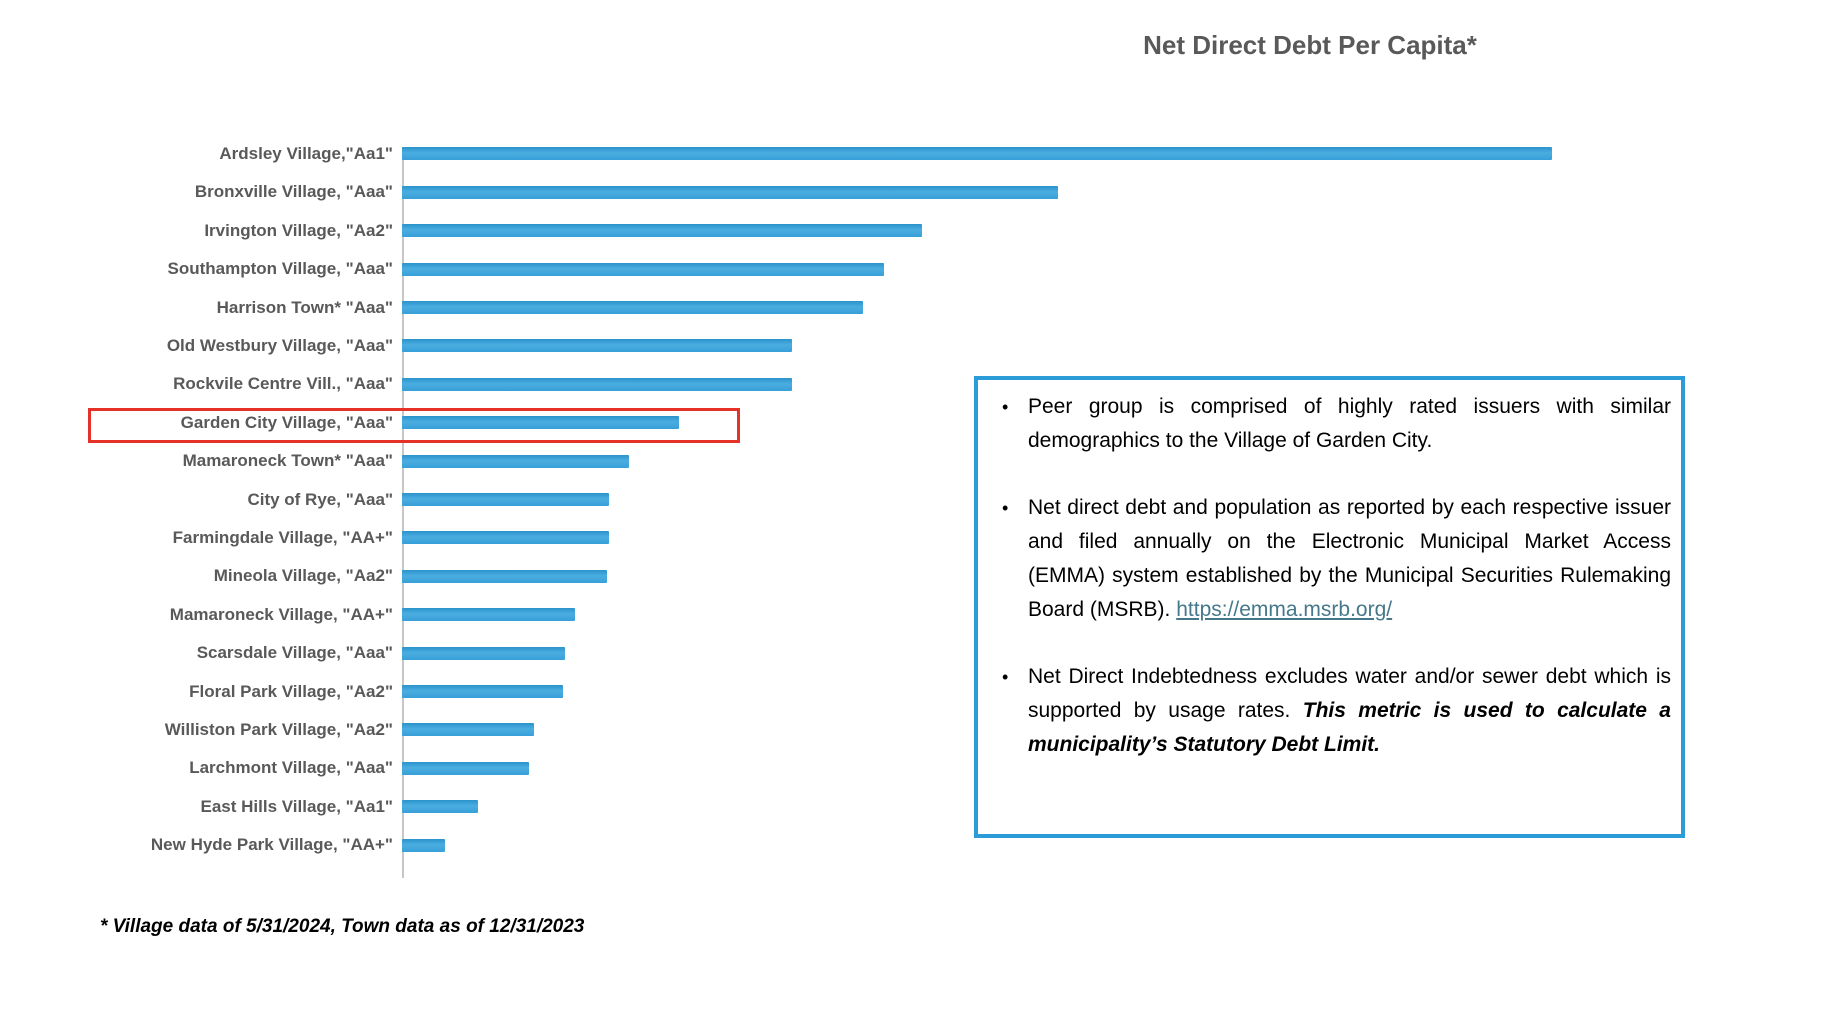 The image size is (1836, 1022). I want to click on category-label: Southampton Village, "Aaa", so click(280, 269).